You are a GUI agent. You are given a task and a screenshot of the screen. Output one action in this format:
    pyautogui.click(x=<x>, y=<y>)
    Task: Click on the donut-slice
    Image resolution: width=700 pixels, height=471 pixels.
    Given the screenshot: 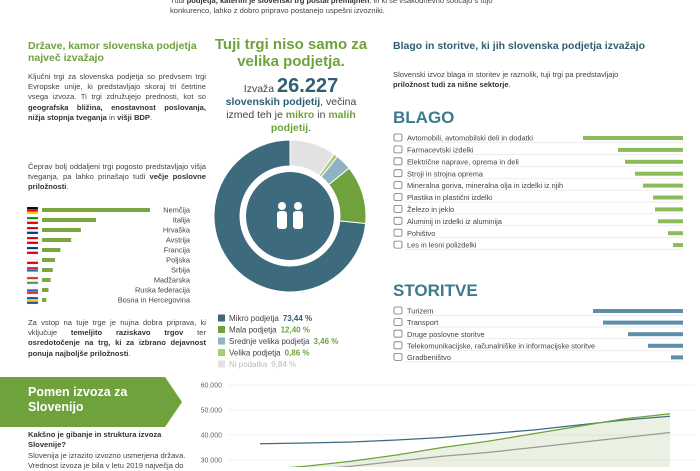 What is the action you would take?
    pyautogui.click(x=290, y=216)
    